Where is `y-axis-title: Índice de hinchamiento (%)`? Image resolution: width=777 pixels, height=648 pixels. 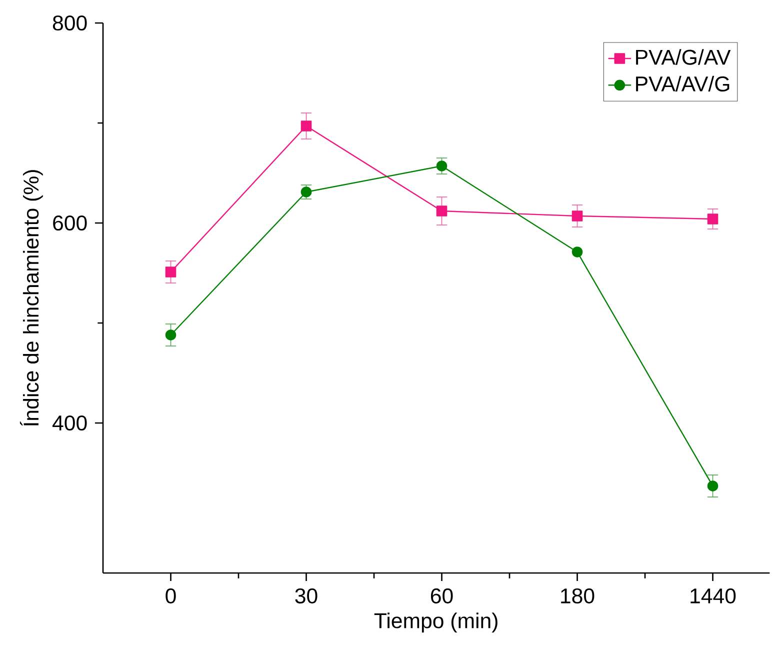 y-axis-title: Índice de hinchamiento (%) is located at coordinates (31, 298).